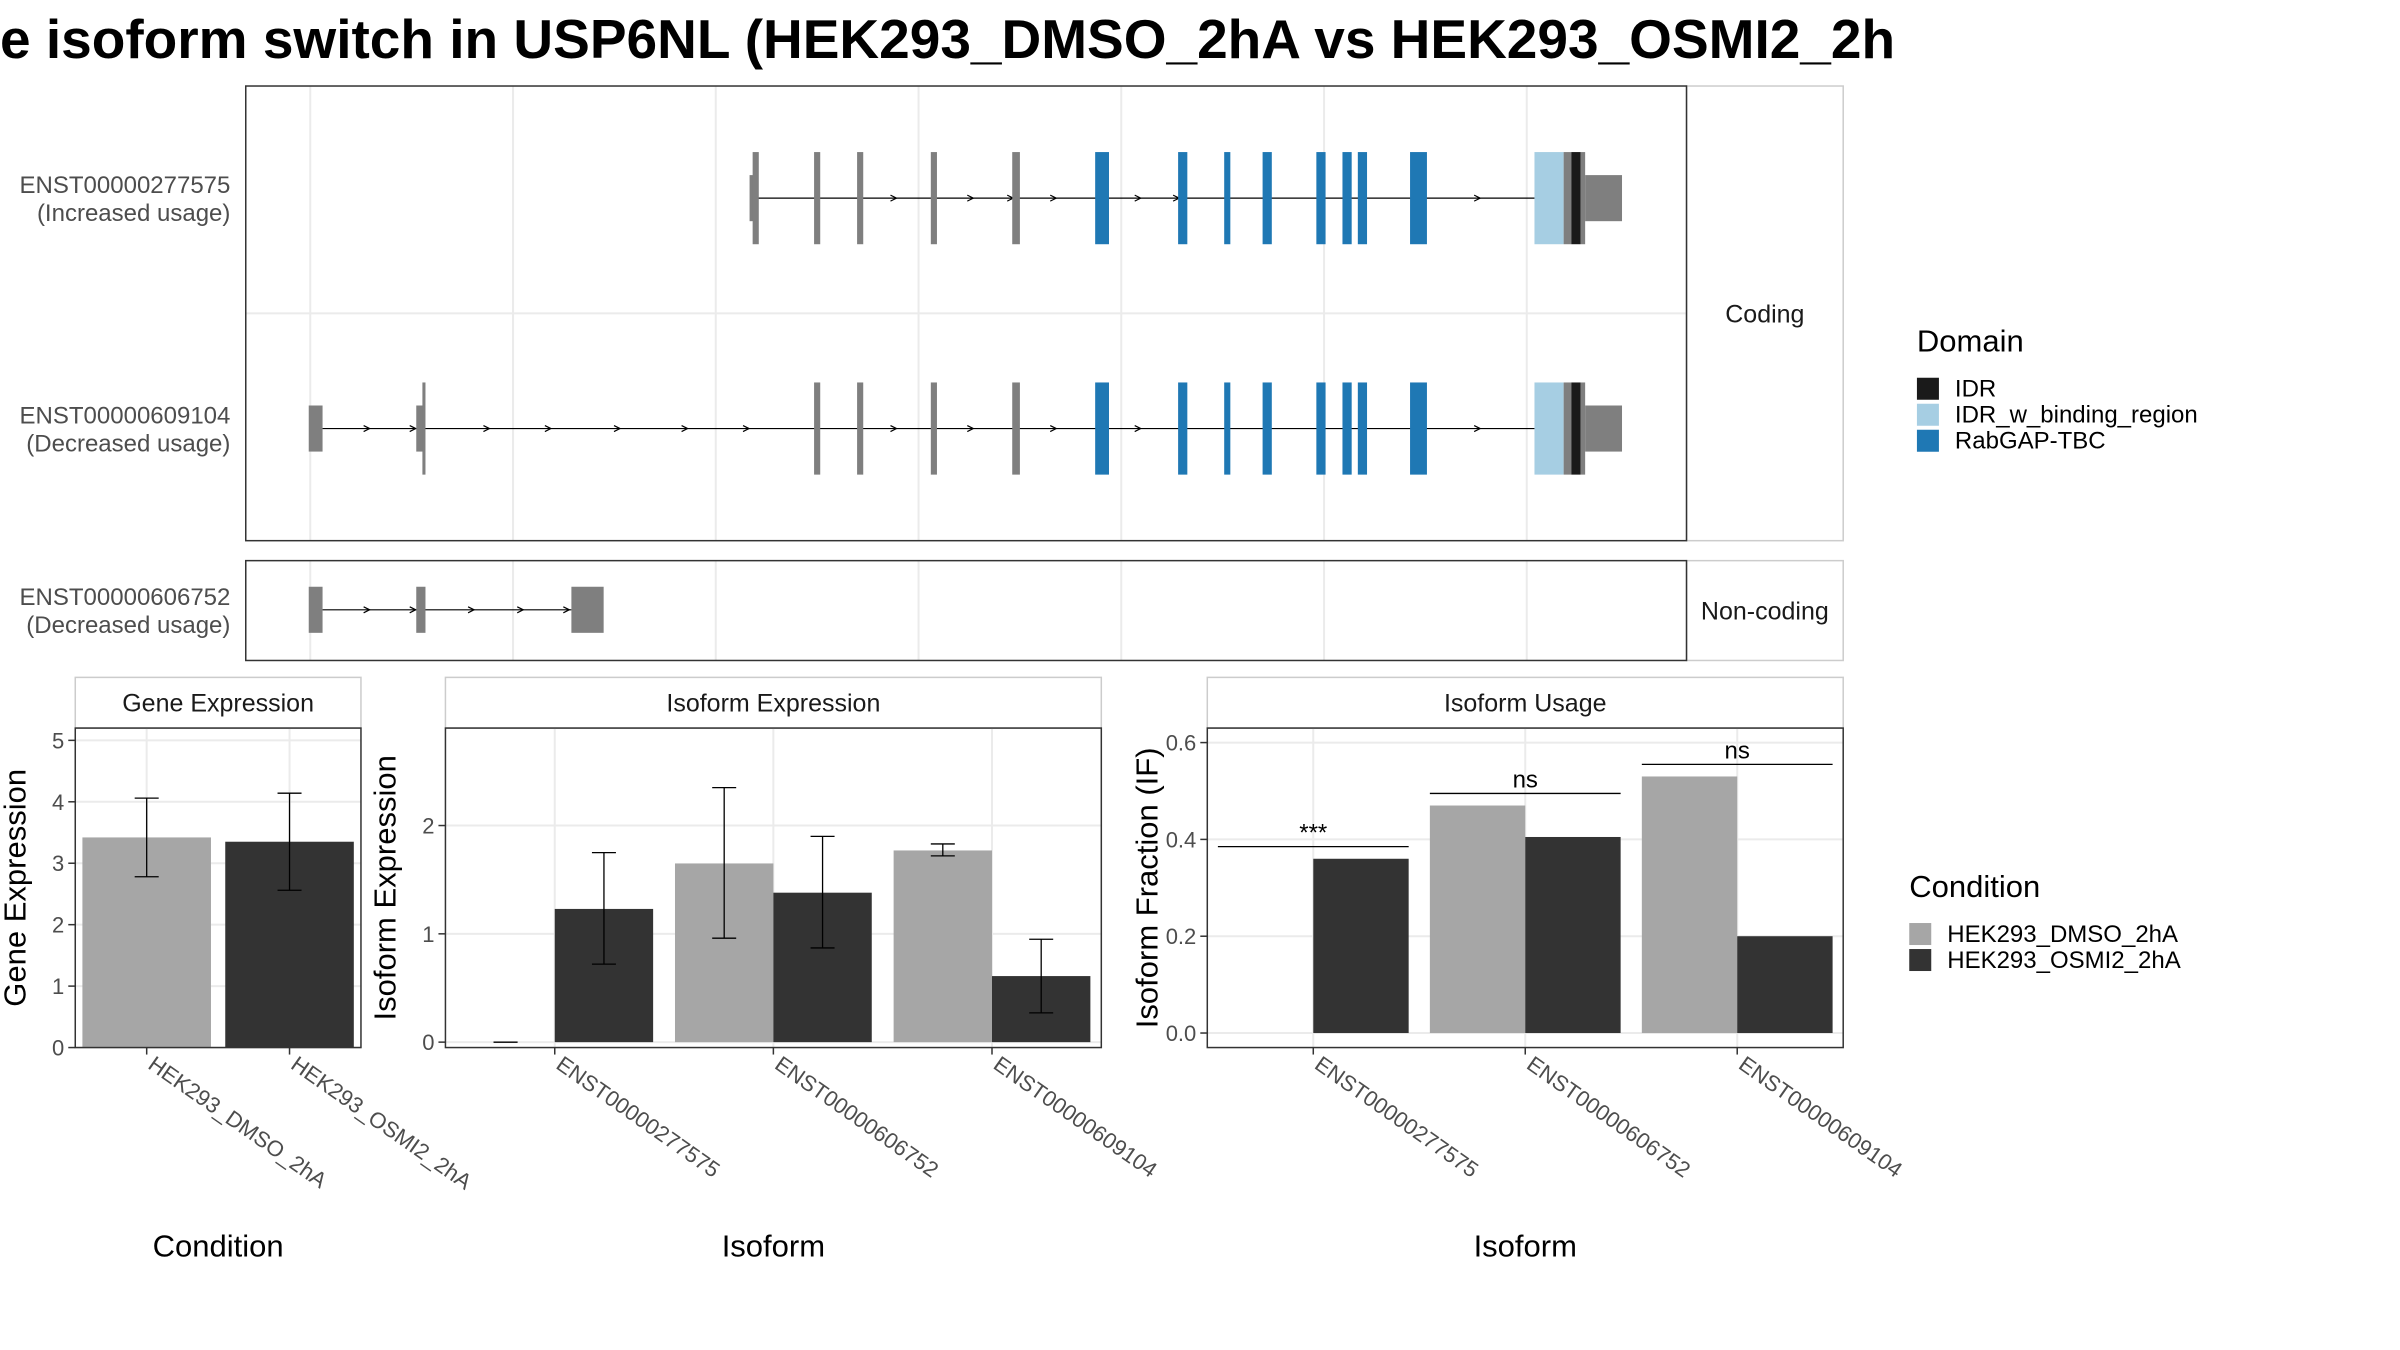 The width and height of the screenshot is (2400, 1350). Describe the element at coordinates (1313, 833) in the screenshot. I see `significance-label: ***` at that location.